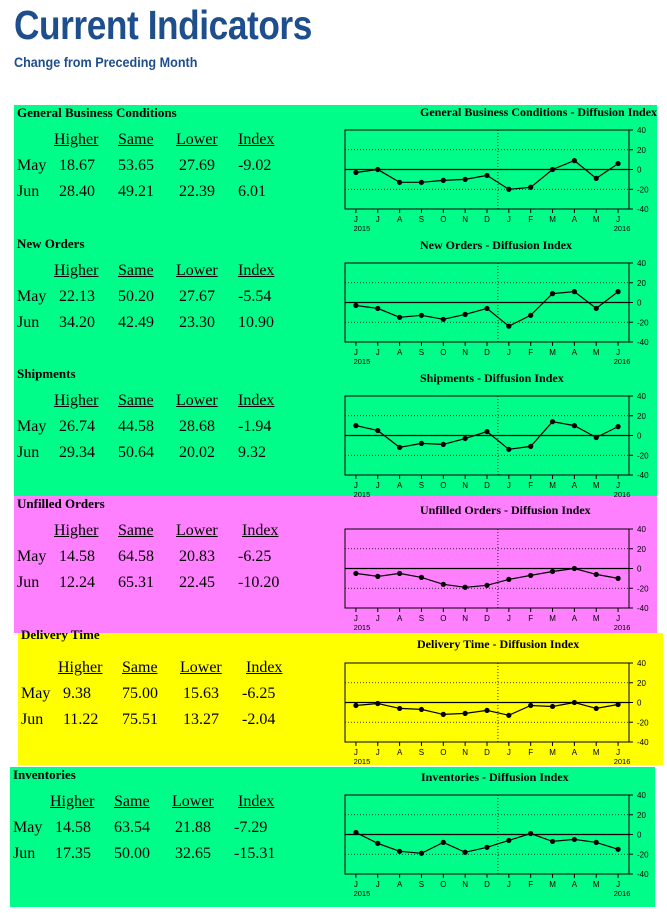 This screenshot has width=667, height=913. I want to click on cell-same: 75.51, so click(140, 719).